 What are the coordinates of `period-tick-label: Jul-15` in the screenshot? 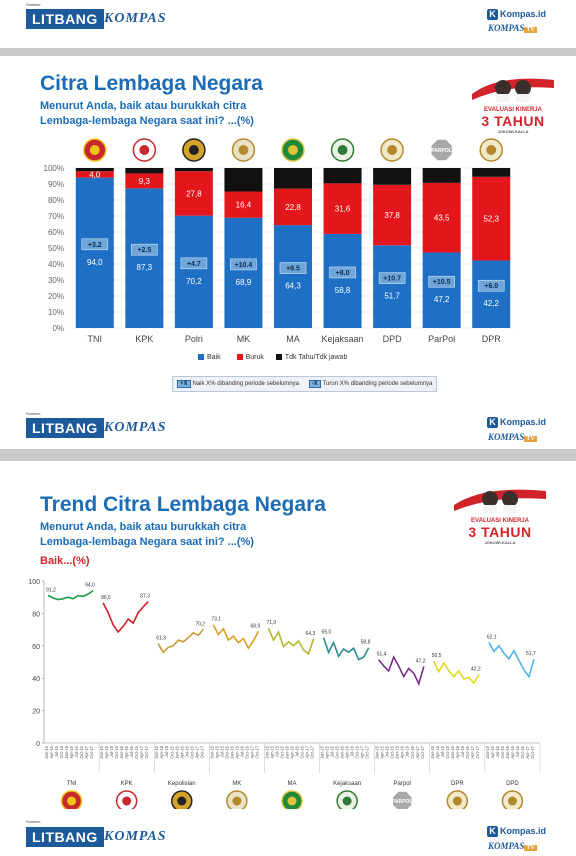 It's located at (442, 751).